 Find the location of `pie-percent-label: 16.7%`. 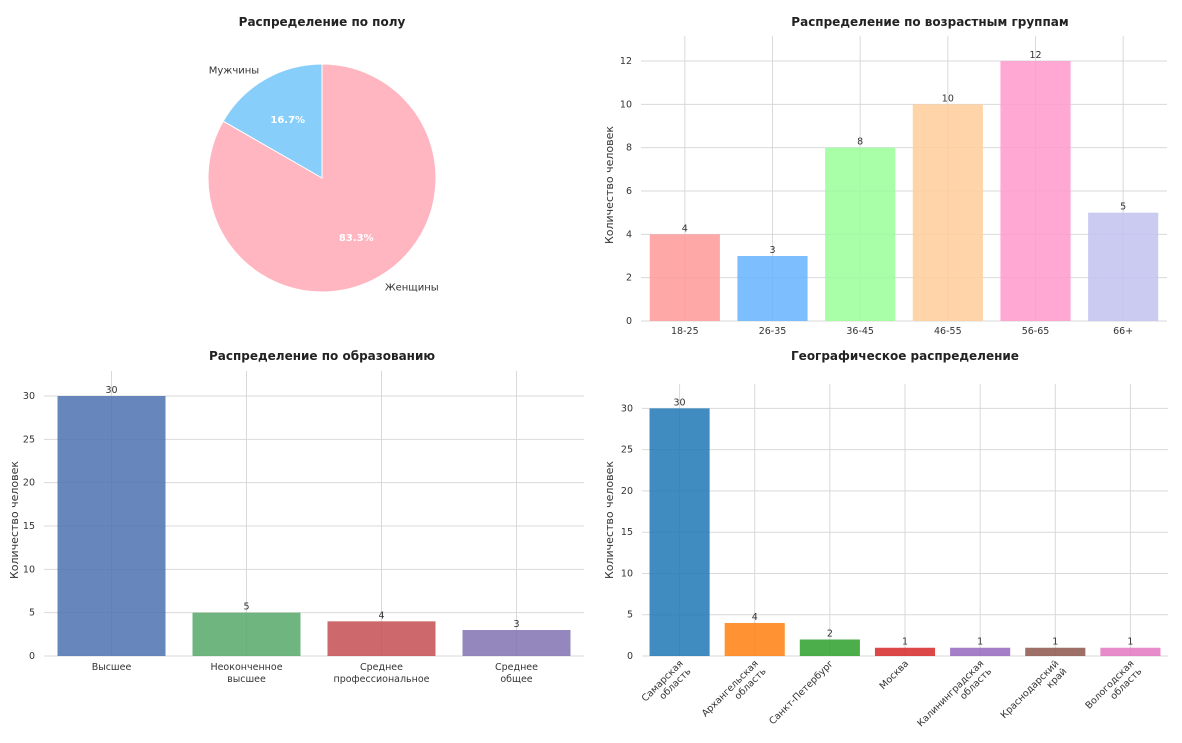

pie-percent-label: 16.7% is located at coordinates (287, 120).